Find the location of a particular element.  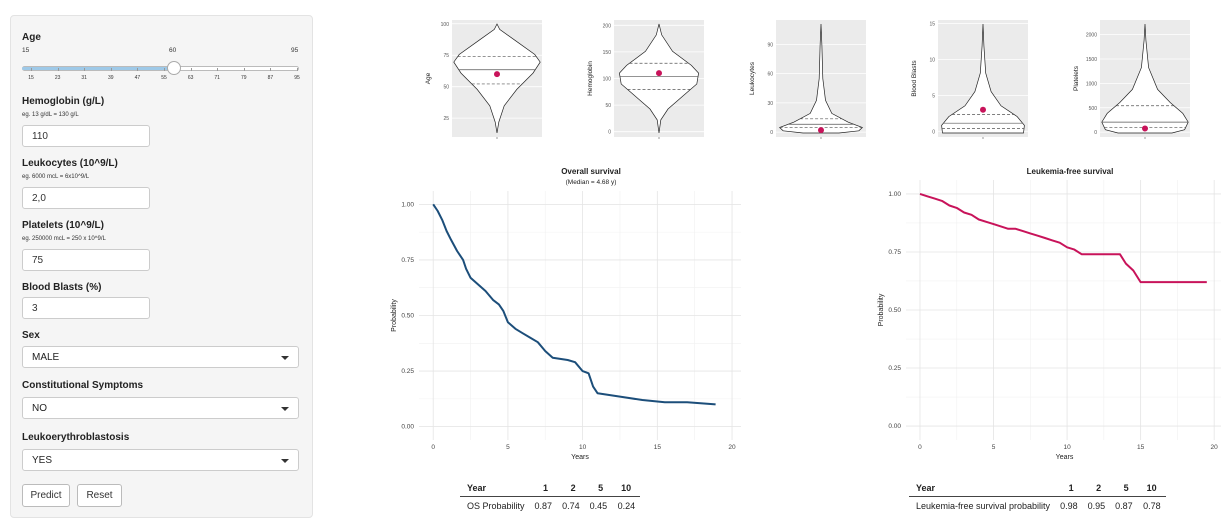

x-tick-label: 0 is located at coordinates (433, 447).